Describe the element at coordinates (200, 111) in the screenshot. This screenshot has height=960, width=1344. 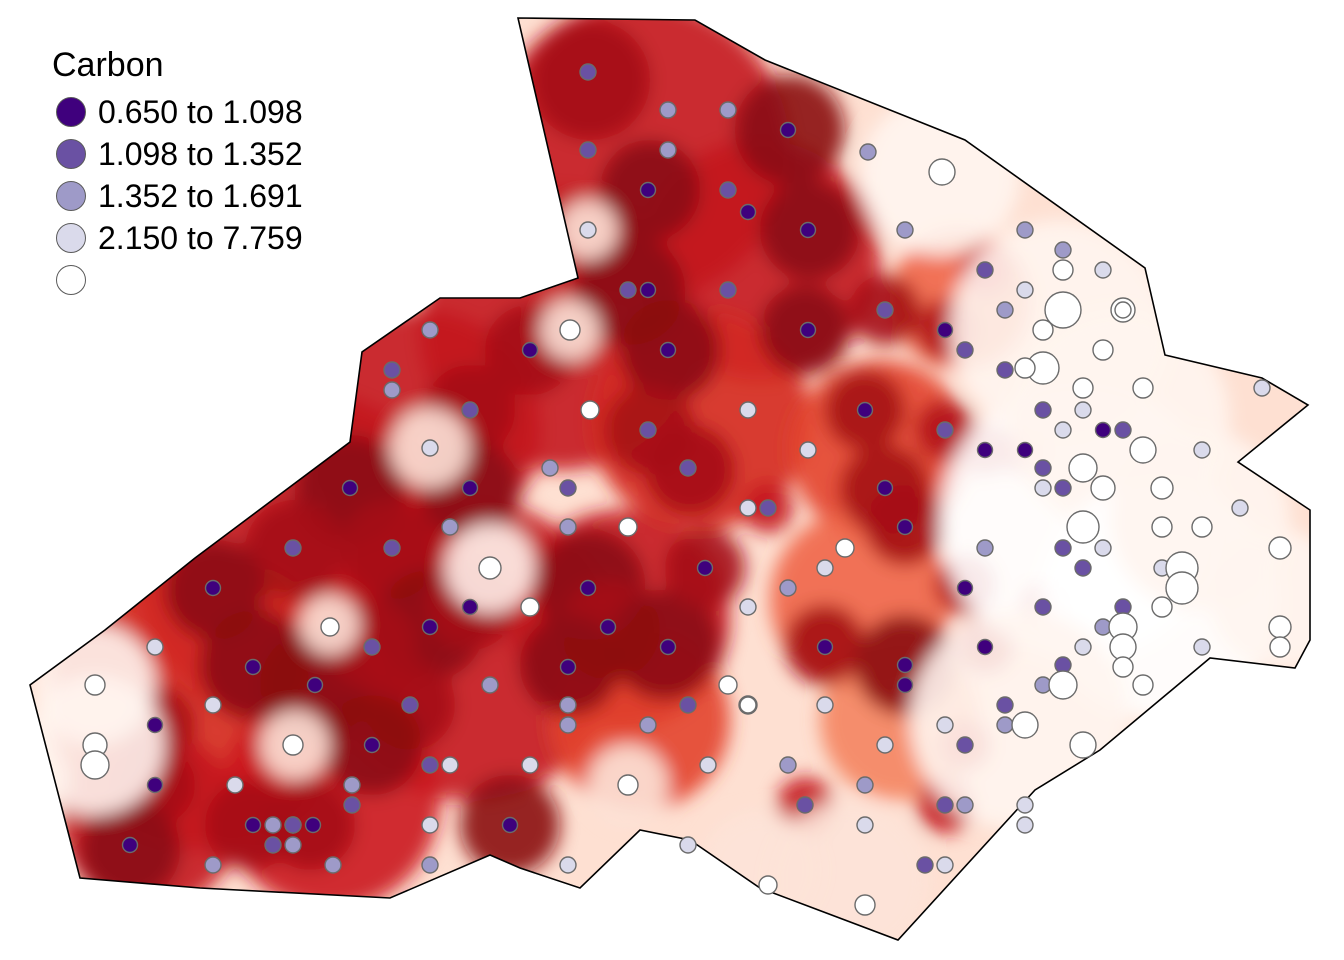
I see `legend-label: 0.650 to 1.098` at that location.